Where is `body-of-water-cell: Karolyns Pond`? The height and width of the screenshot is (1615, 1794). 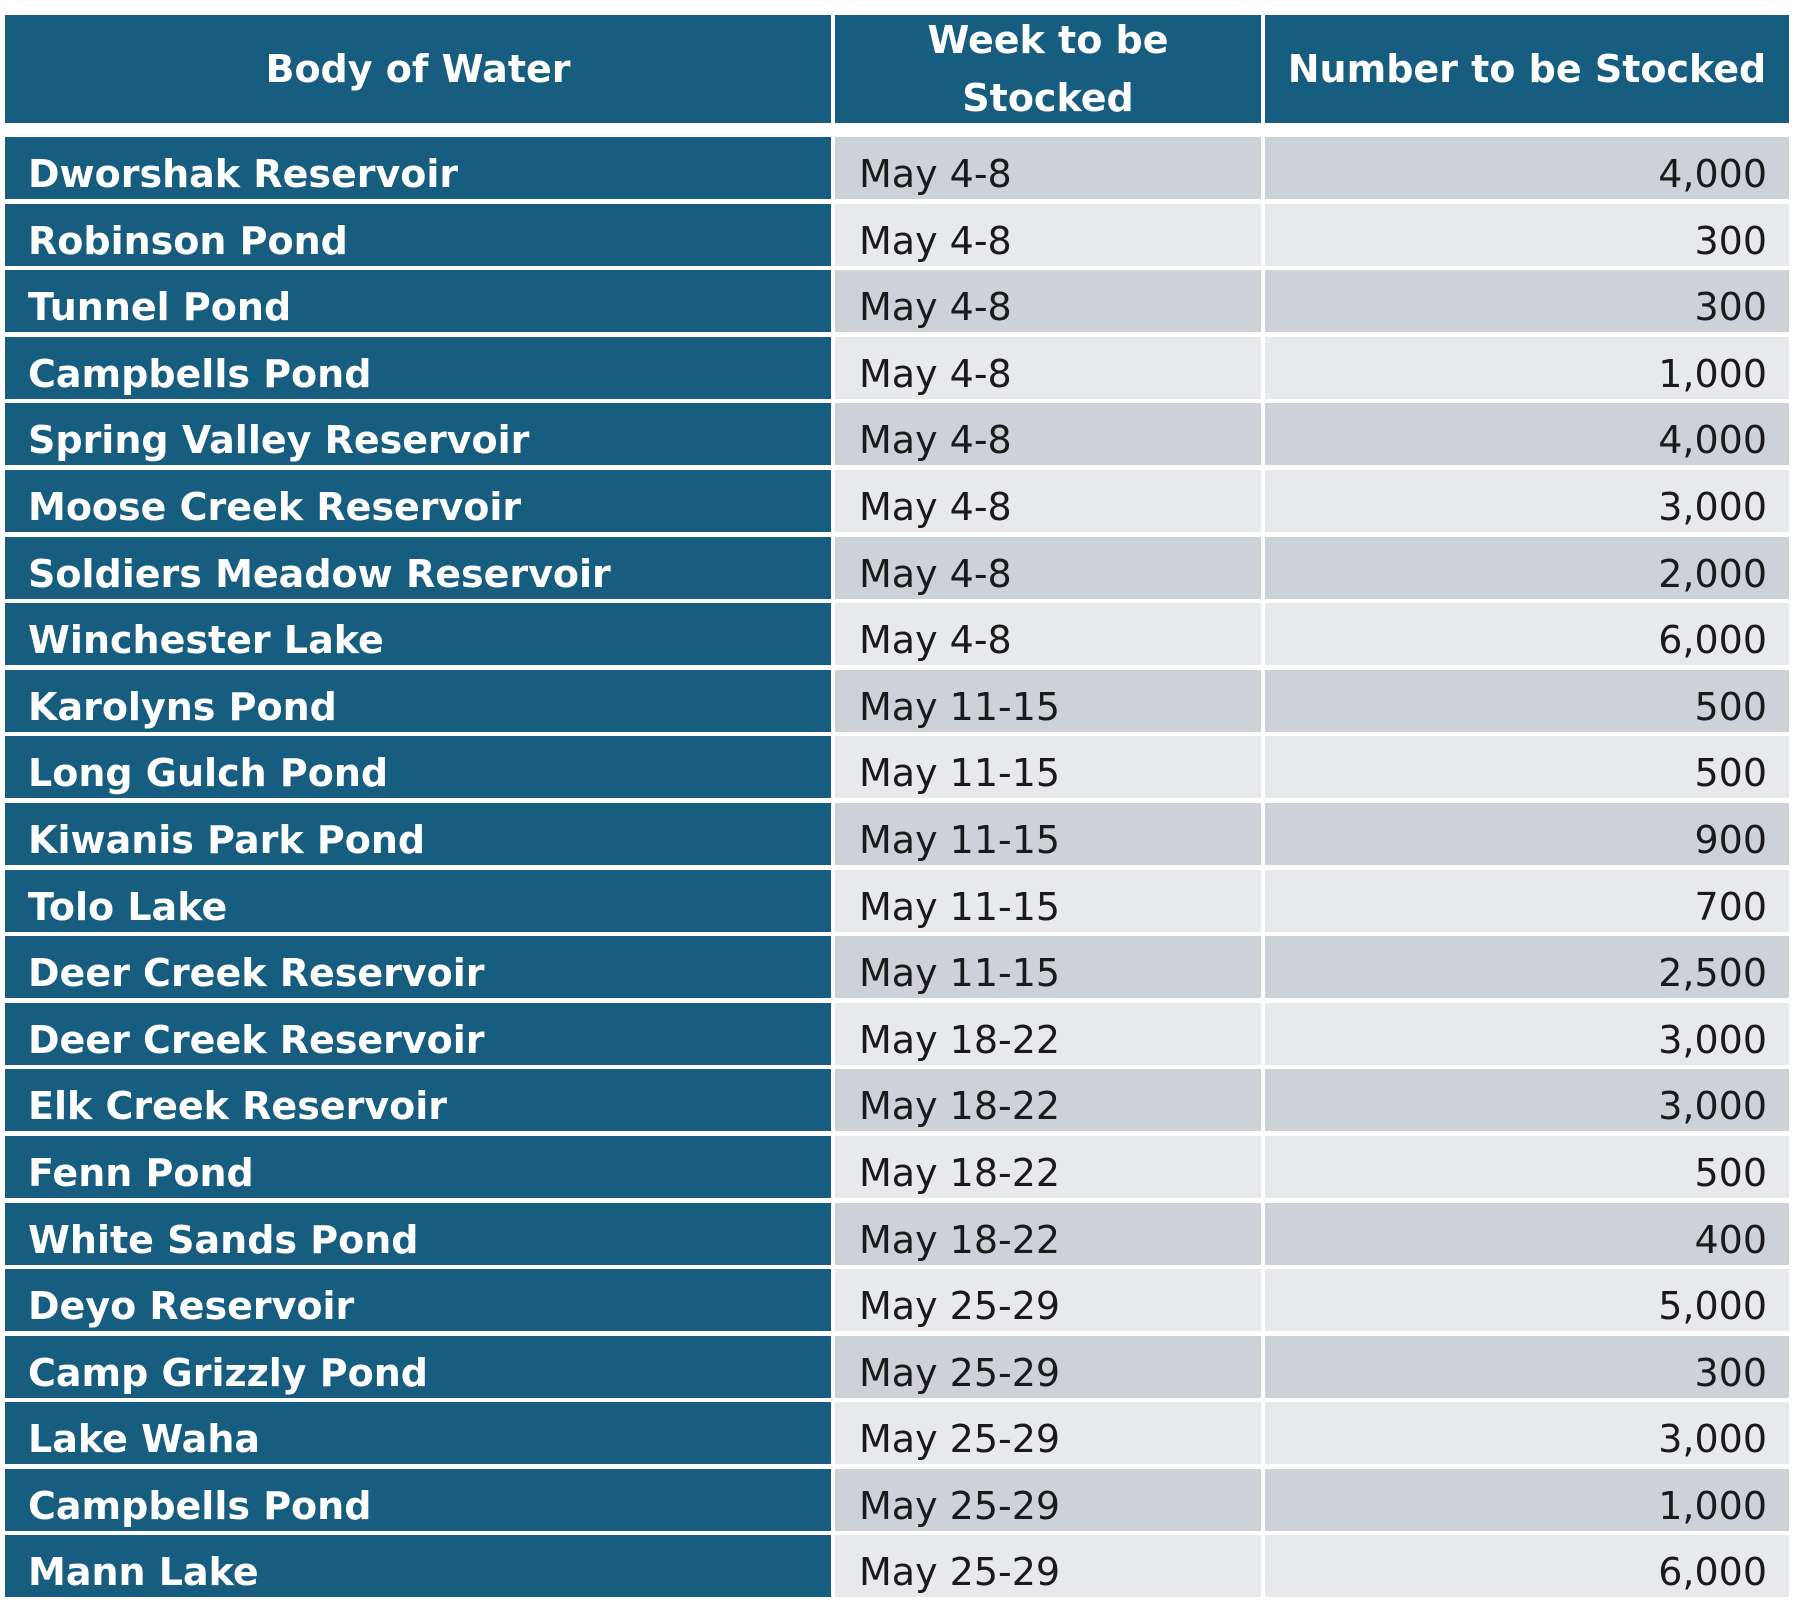 body-of-water-cell: Karolyns Pond is located at coordinates (418, 700).